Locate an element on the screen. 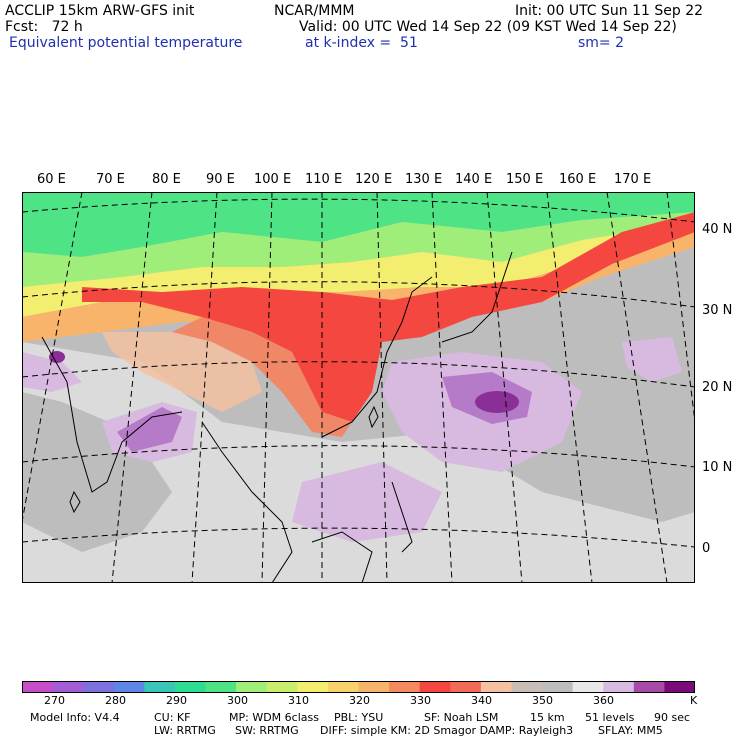 Image resolution: width=740 pixels, height=740 pixels. east-pacific-lilac-region is located at coordinates (652, 359).